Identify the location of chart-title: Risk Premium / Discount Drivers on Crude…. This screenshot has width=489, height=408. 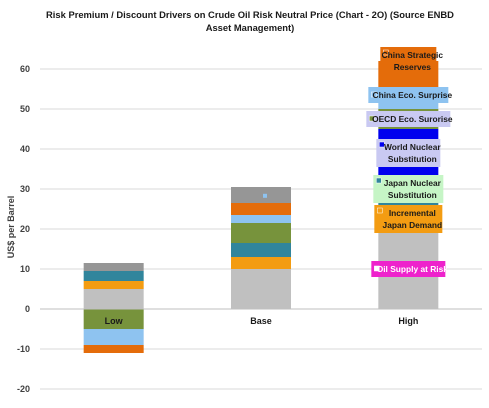
(250, 21).